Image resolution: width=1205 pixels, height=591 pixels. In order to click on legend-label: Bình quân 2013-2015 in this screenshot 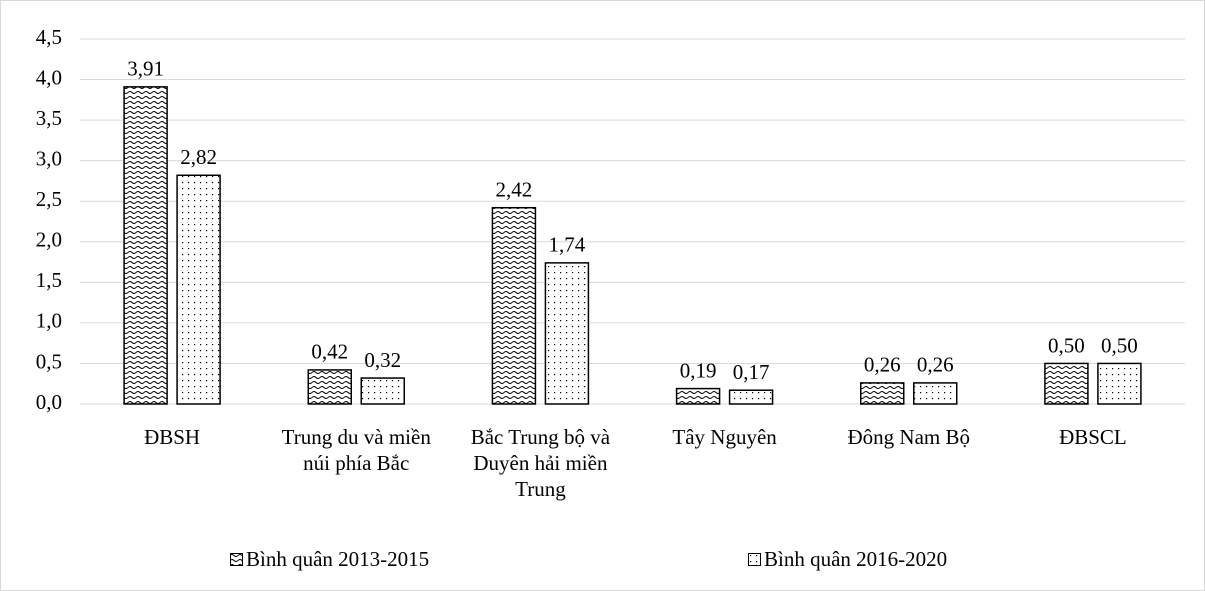, I will do `click(338, 559)`.